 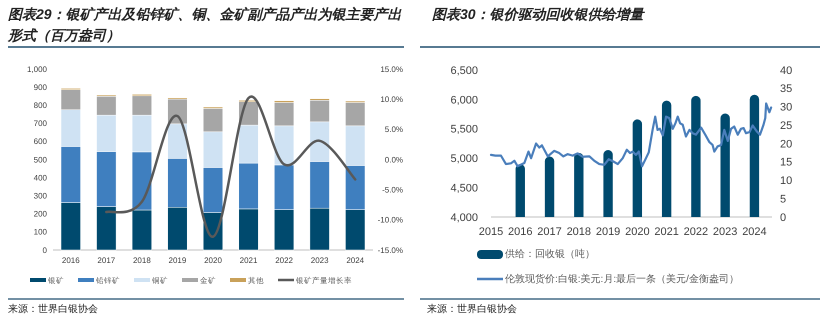 I want to click on y2-tick-label: 30, so click(x=786, y=108).